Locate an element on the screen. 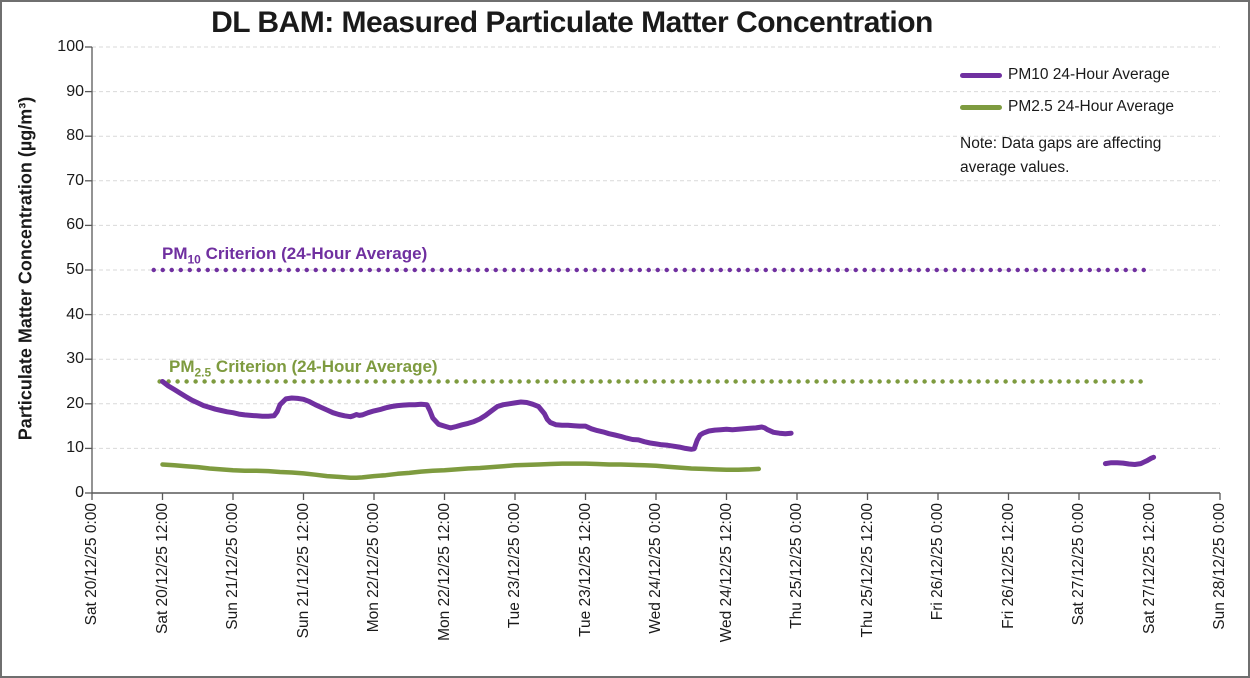 The height and width of the screenshot is (678, 1250). legend-label-pm10: PM10 24-Hour Average is located at coordinates (1089, 74).